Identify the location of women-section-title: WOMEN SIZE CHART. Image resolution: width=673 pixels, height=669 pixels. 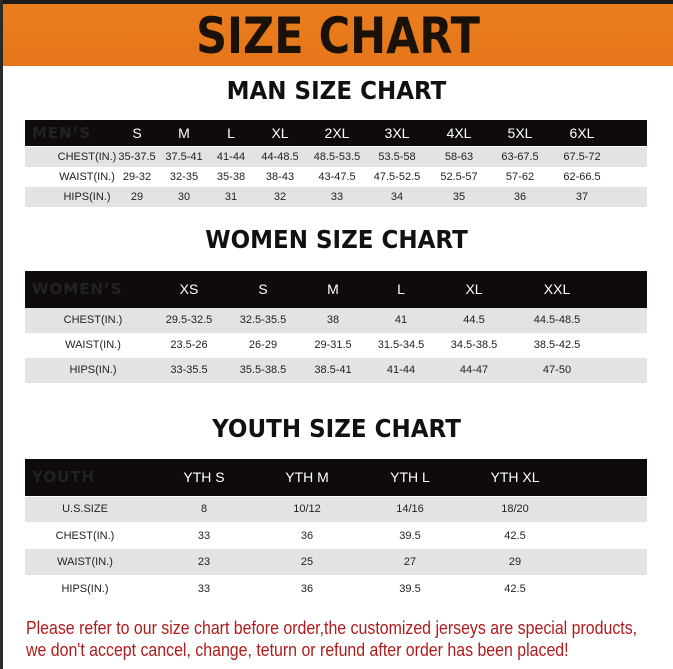
(336, 239).